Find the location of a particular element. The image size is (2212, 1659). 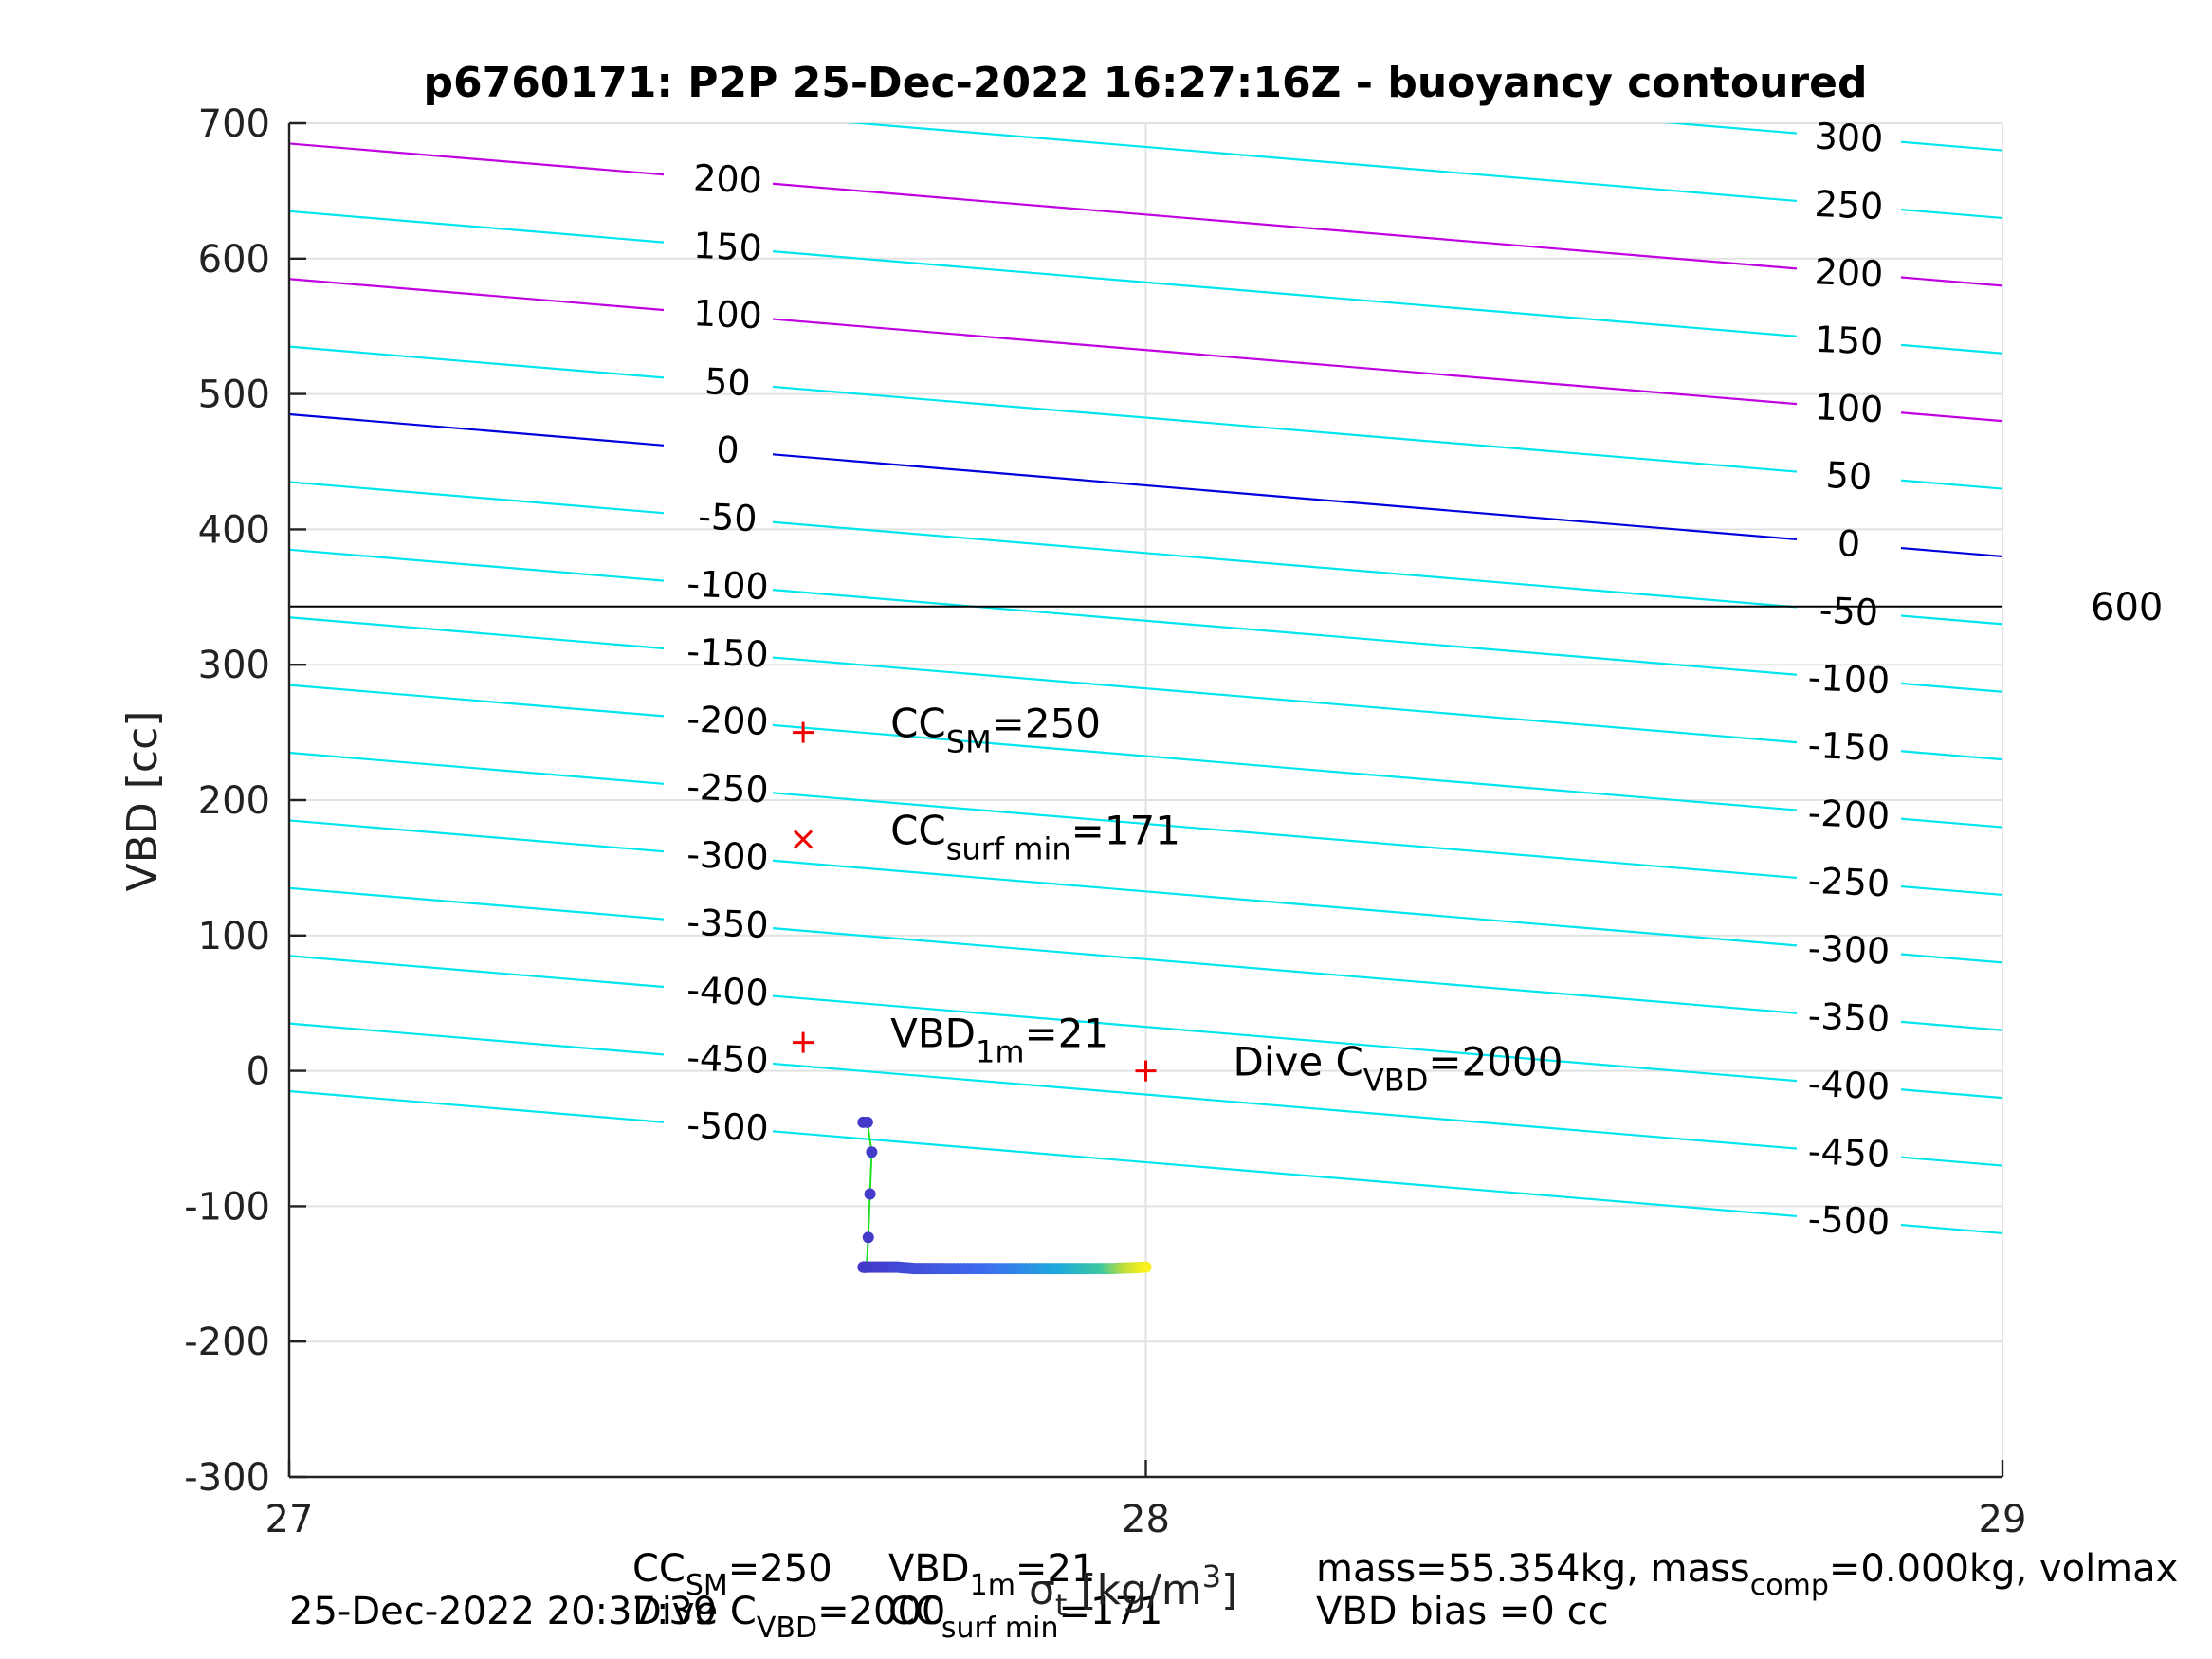

y-tick-label: 100 is located at coordinates (234, 936).